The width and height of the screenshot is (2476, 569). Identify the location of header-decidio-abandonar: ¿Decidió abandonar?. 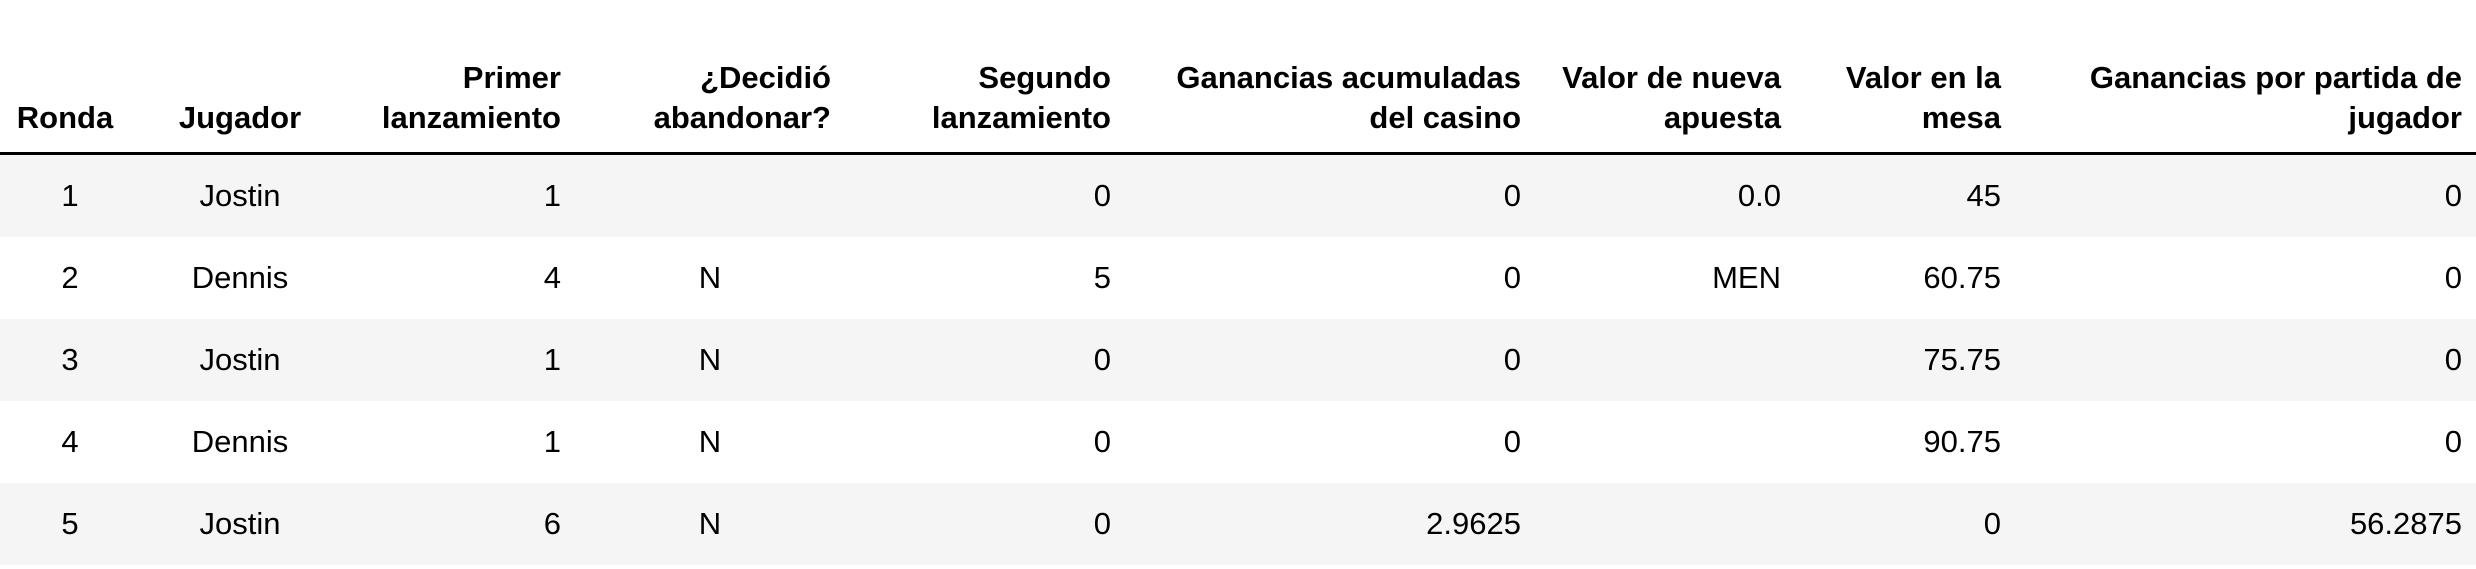
(710, 77).